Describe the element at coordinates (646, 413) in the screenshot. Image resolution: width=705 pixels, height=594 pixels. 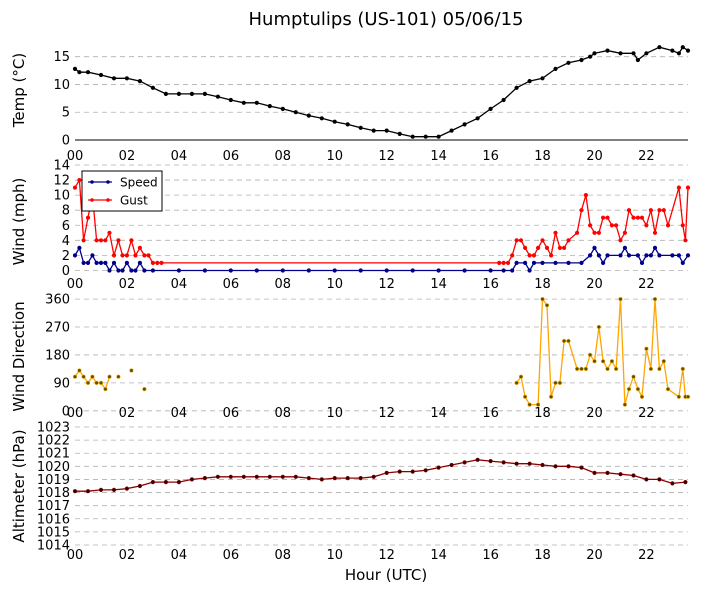
I see `x-tick-label: 22` at that location.